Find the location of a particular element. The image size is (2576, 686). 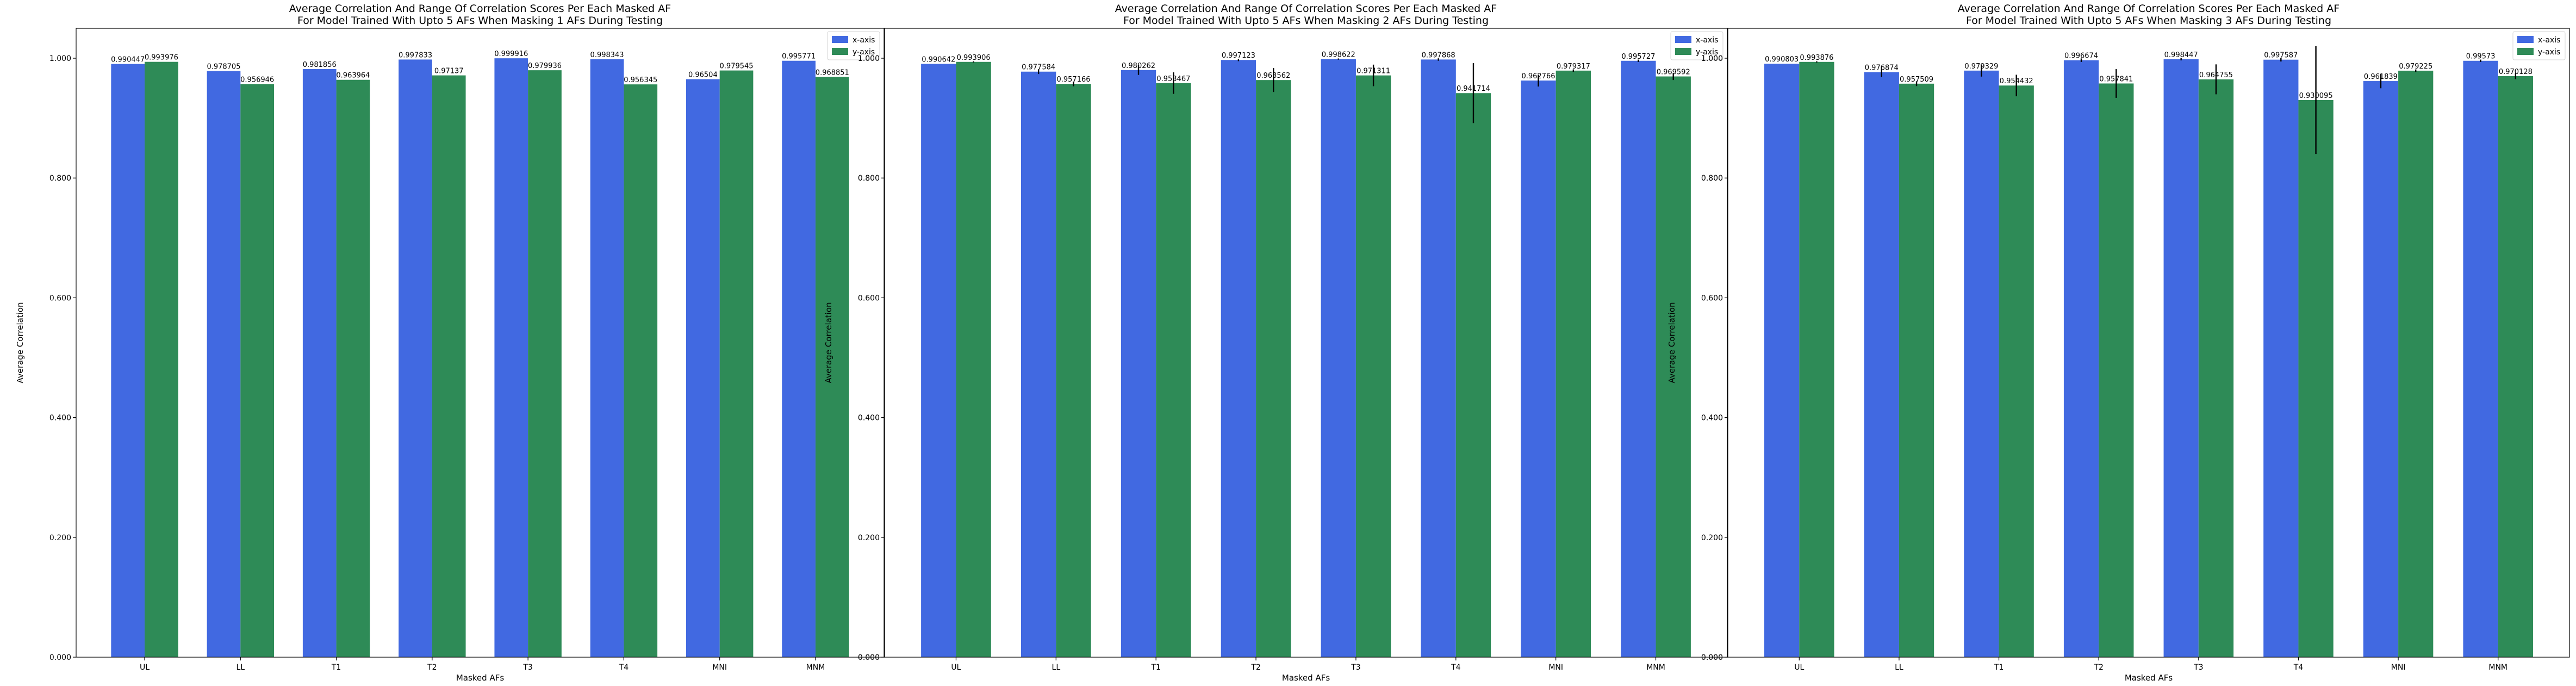

data-label-y-axis-T4: 0.930095 is located at coordinates (2316, 96).